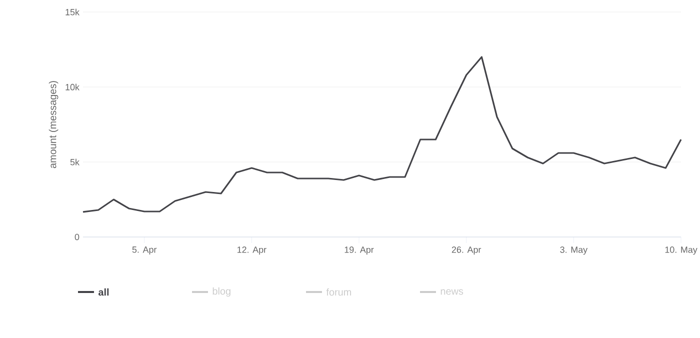 This screenshot has width=700, height=338. Describe the element at coordinates (53, 124) in the screenshot. I see `y-axis-title: amount (messages)` at that location.